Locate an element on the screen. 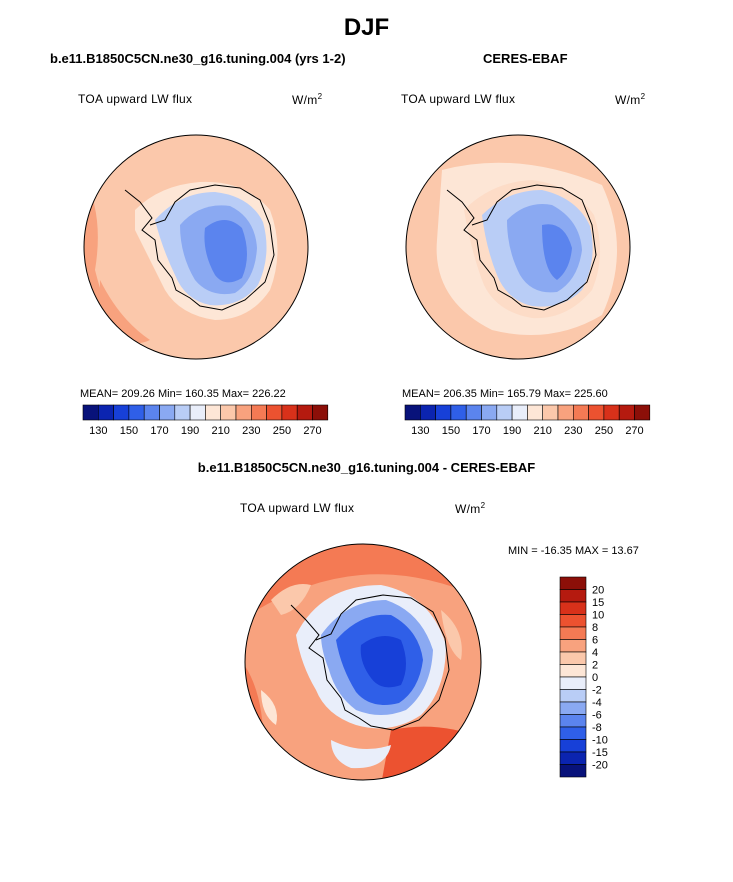 The height and width of the screenshot is (882, 733). panel-diff-units: W/m2 is located at coordinates (470, 508).